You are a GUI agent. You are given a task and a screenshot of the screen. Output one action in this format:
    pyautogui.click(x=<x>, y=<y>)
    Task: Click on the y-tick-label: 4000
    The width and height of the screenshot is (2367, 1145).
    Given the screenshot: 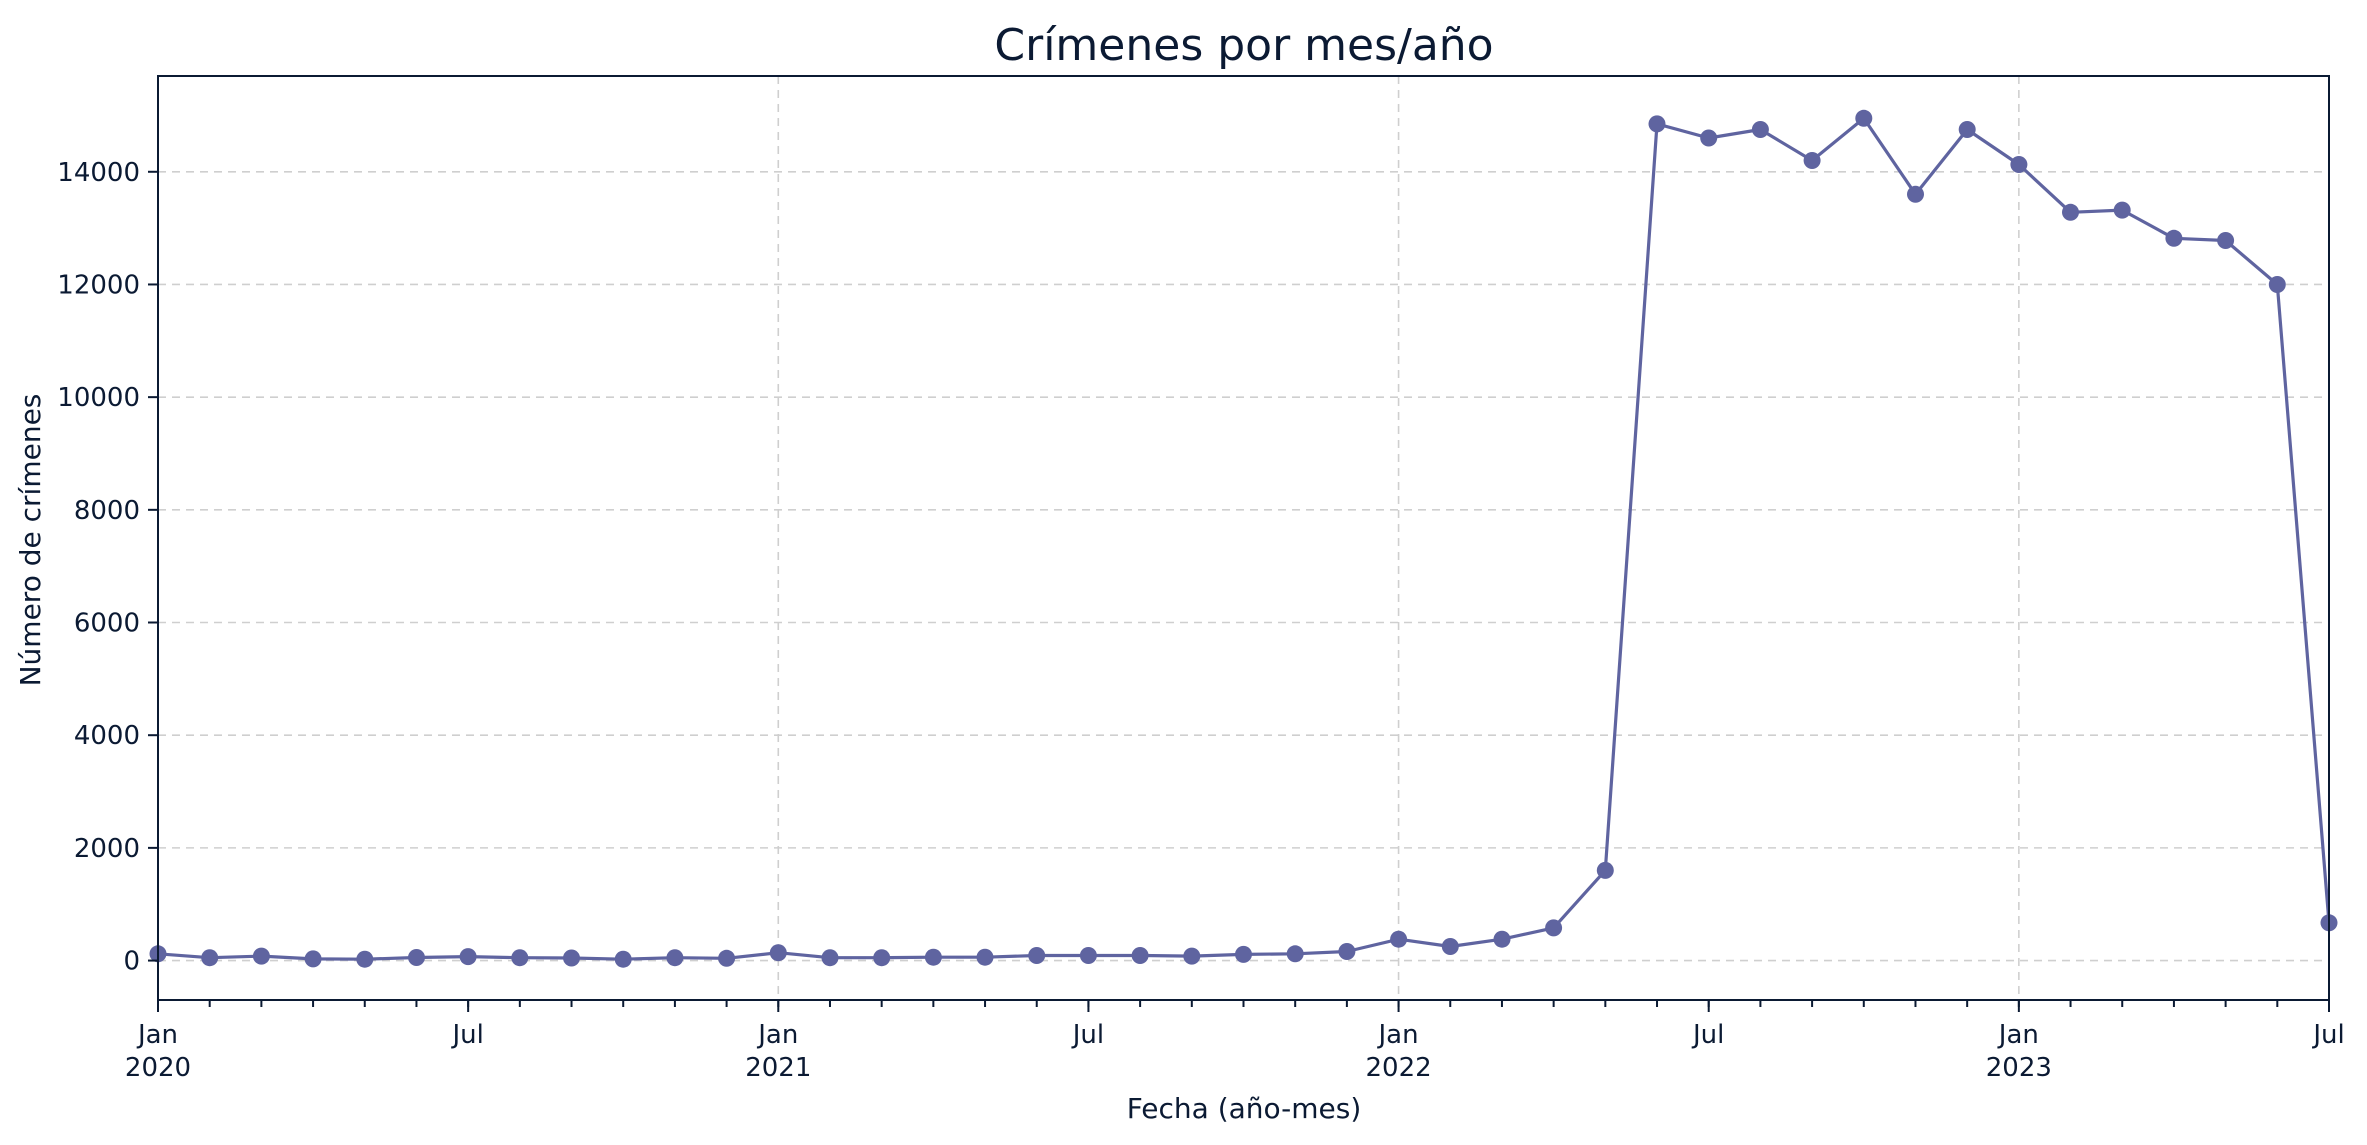 What is the action you would take?
    pyautogui.click(x=107, y=736)
    